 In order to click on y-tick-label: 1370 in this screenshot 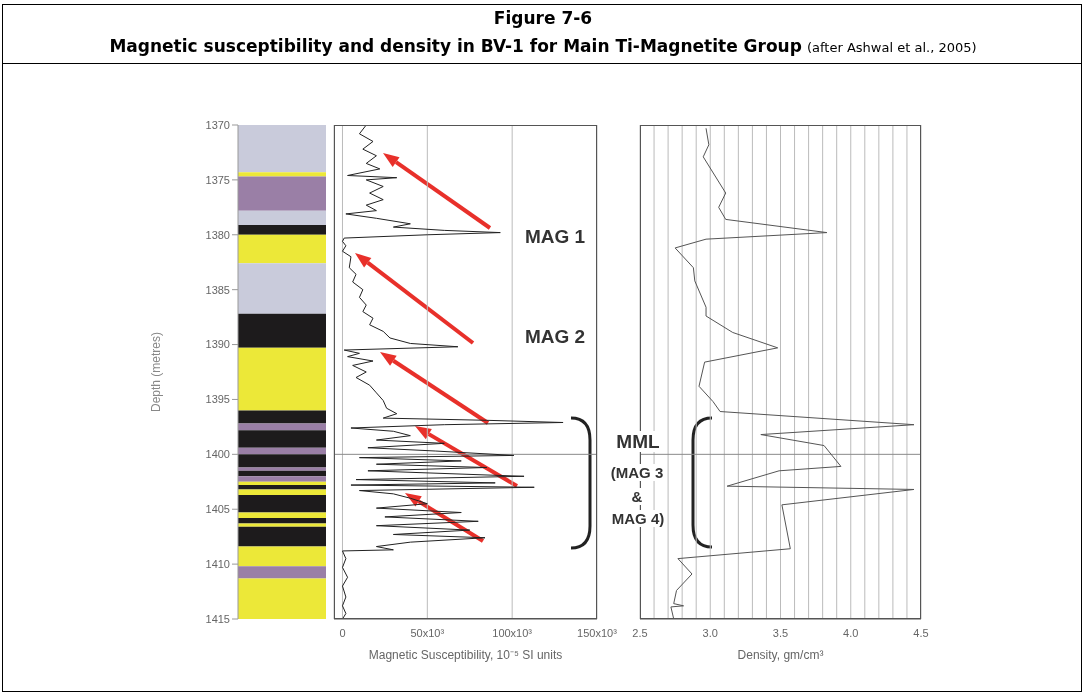, I will do `click(217, 124)`.